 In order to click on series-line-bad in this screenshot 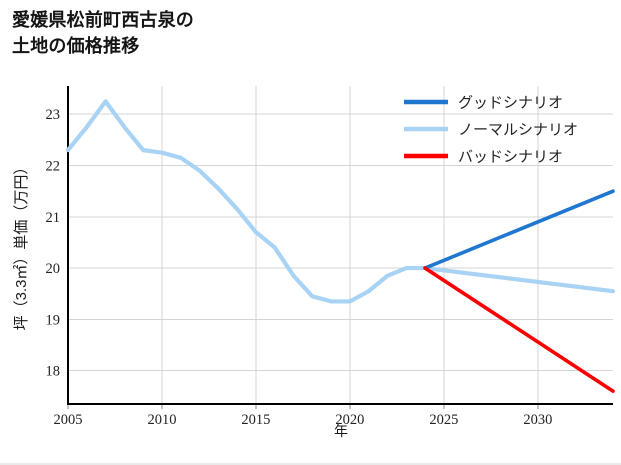, I will do `click(519, 329)`.